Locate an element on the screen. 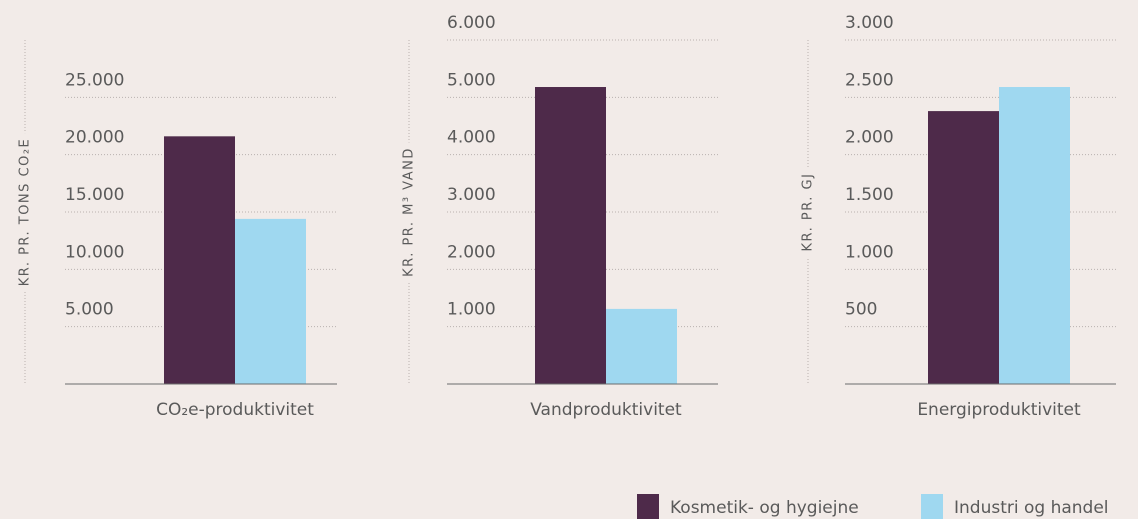 This screenshot has width=1138, height=519. x-tick-label: Vandproduktivitet is located at coordinates (606, 410).